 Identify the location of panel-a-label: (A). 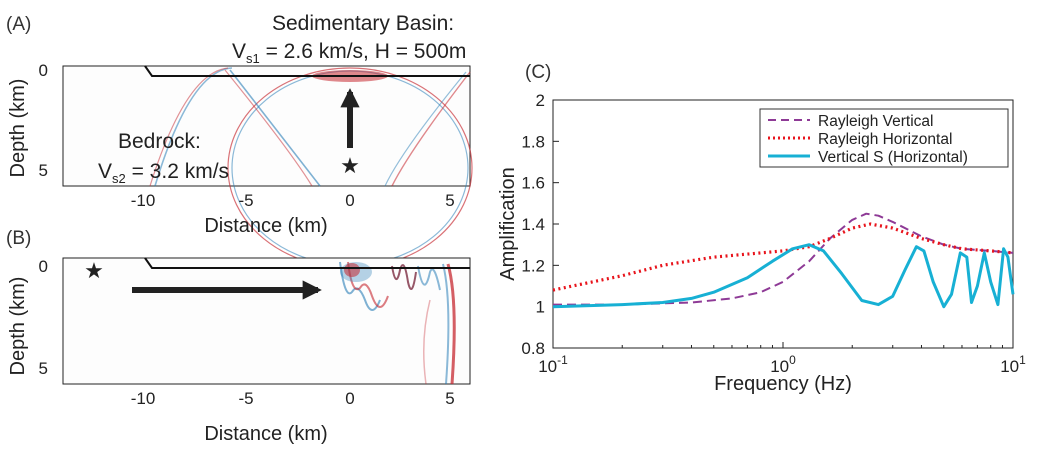
(18, 24).